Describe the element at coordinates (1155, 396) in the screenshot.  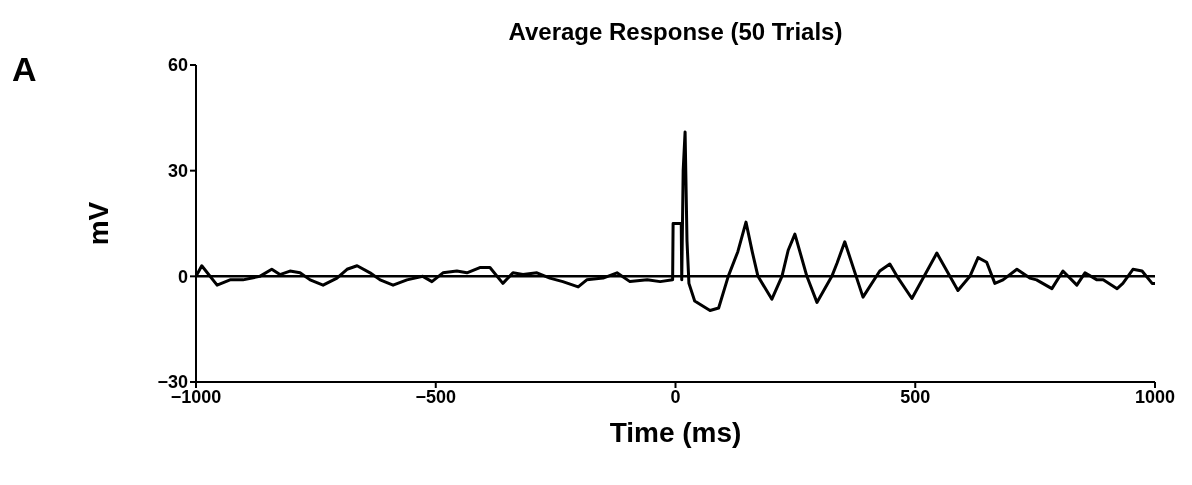
I see `x-tick-label: 1000` at that location.